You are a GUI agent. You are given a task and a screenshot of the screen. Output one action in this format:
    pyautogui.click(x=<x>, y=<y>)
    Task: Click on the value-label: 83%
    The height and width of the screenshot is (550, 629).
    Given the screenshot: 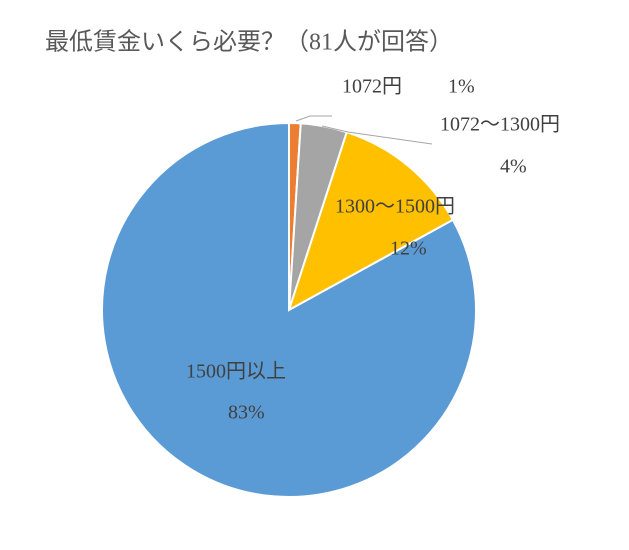 What is the action you would take?
    pyautogui.click(x=246, y=413)
    